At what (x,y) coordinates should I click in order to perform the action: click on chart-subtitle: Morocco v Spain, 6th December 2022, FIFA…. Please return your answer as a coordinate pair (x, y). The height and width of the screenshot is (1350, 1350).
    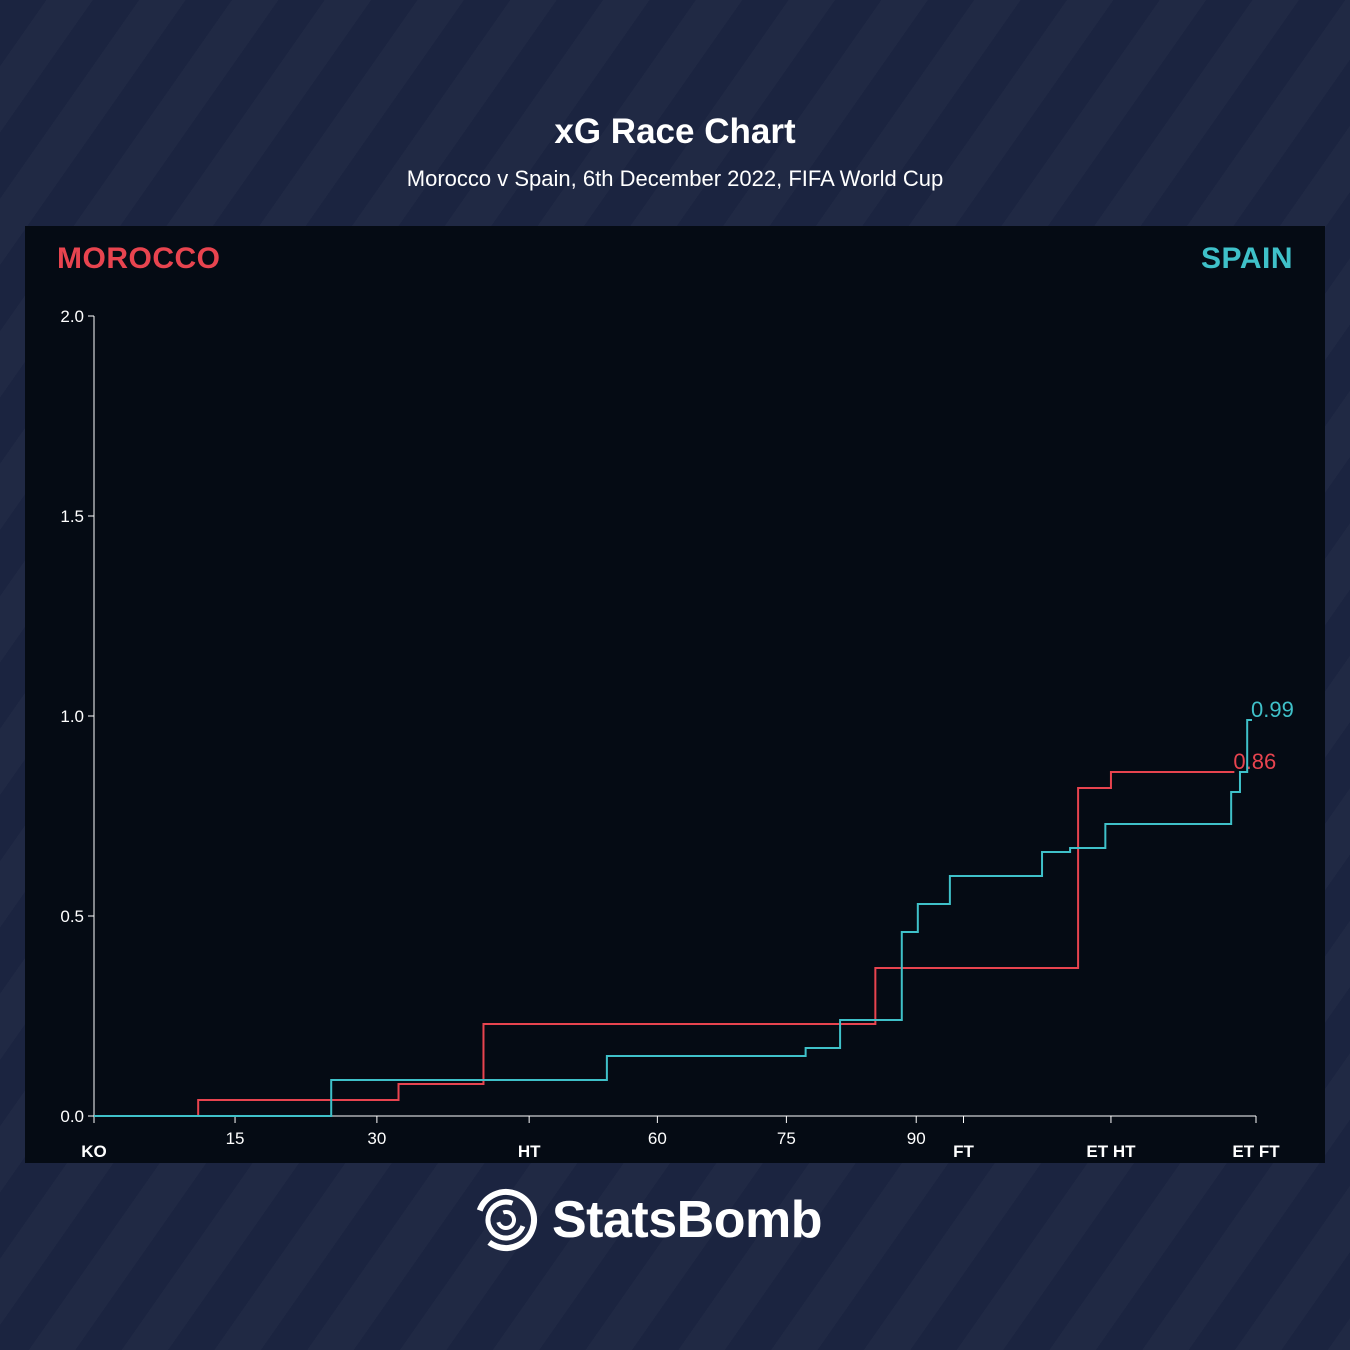
    Looking at the image, I should click on (675, 178).